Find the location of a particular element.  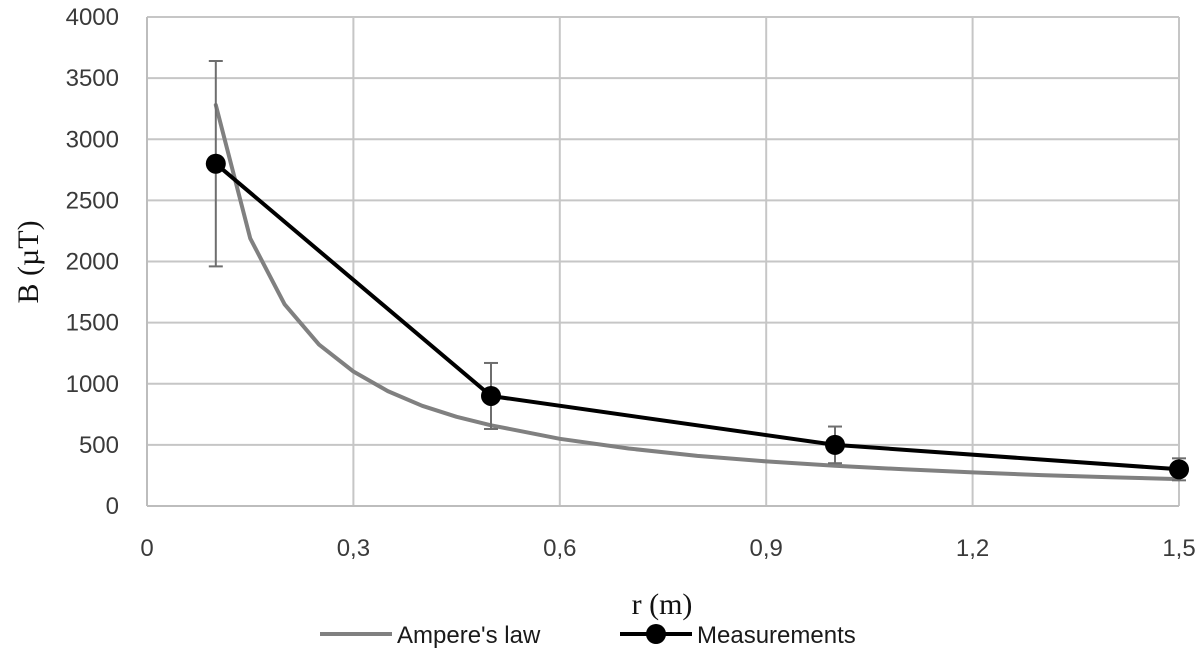

y-tick-label: 500 is located at coordinates (99, 445).